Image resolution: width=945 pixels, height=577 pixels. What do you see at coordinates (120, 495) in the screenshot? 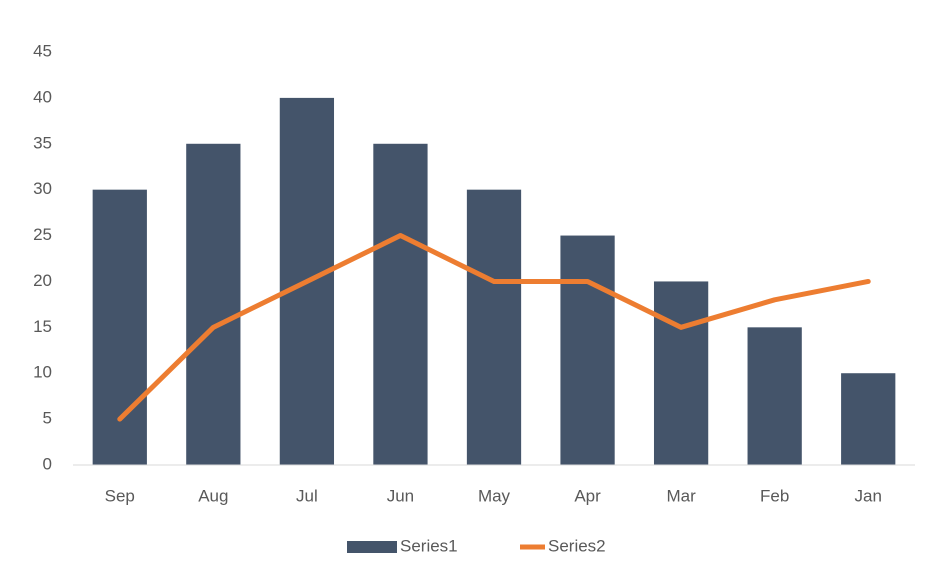
I see `x-tick-label: Sep` at bounding box center [120, 495].